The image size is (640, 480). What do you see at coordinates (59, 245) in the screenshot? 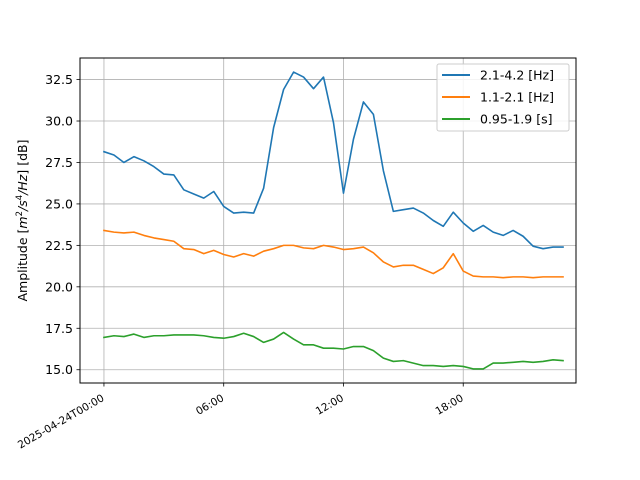
I see `y-tick-label-3: 22.5` at bounding box center [59, 245].